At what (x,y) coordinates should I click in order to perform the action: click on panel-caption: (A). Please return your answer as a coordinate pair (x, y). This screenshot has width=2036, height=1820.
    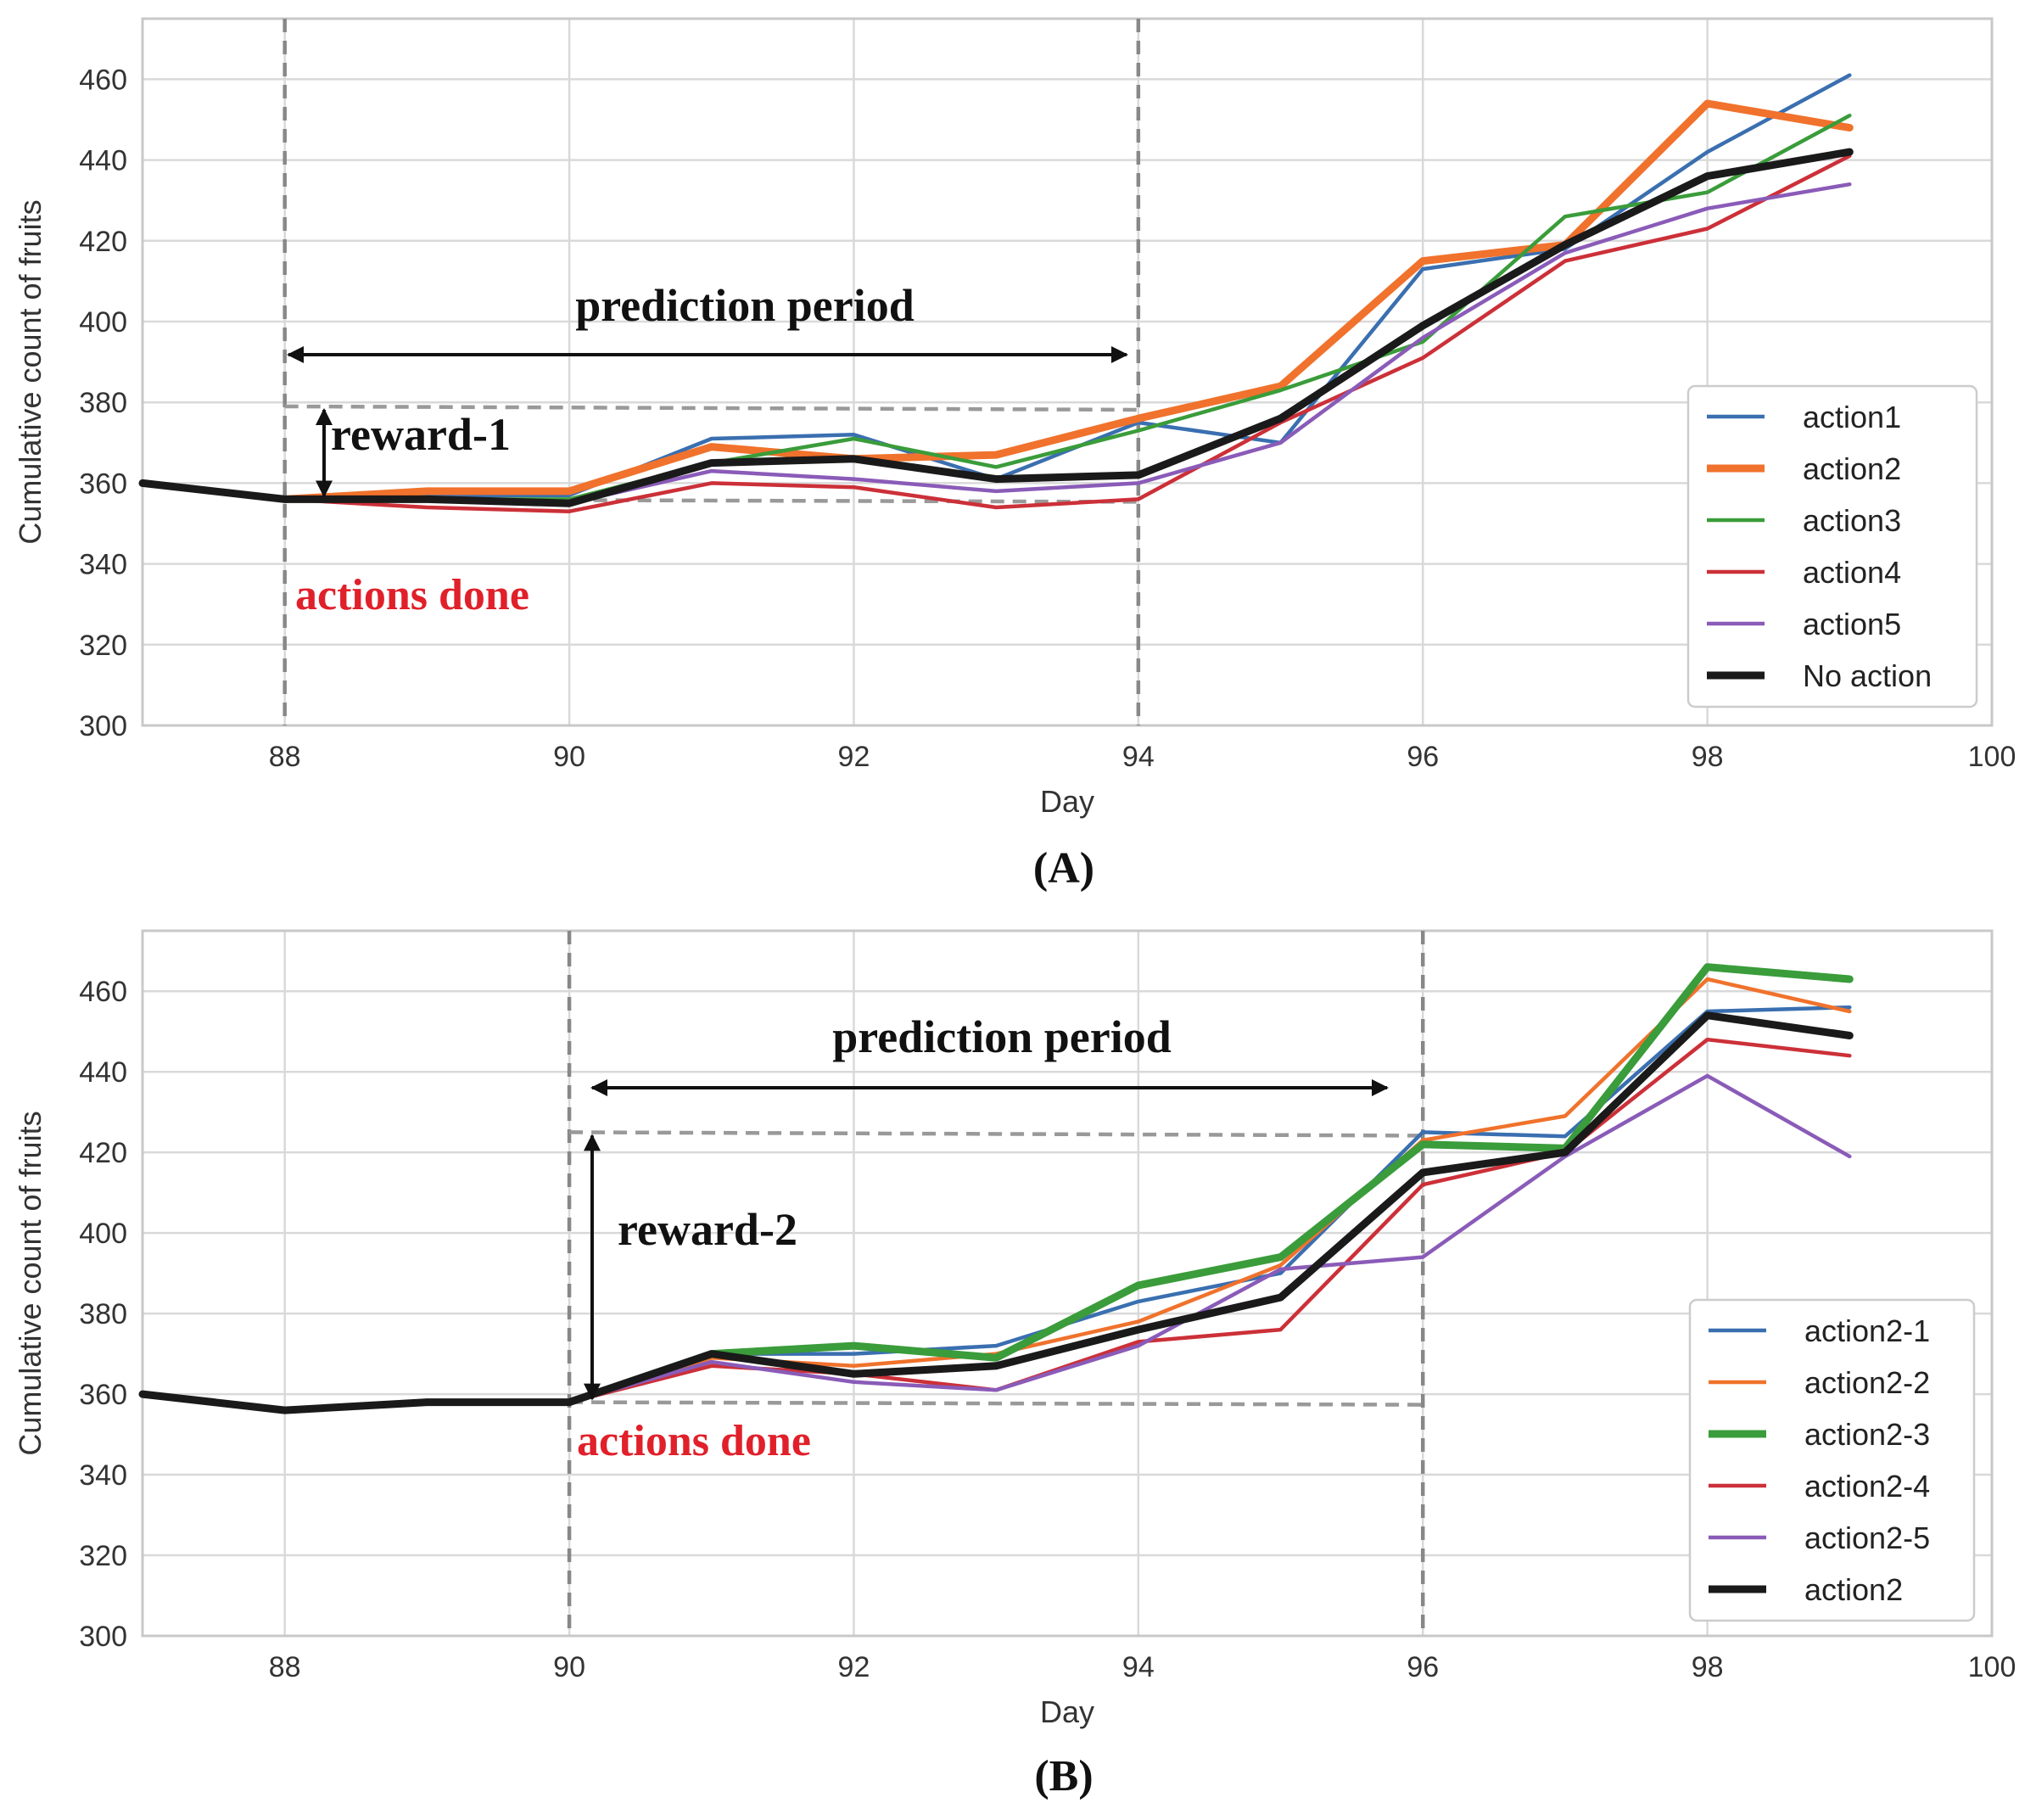
    Looking at the image, I should click on (1064, 869).